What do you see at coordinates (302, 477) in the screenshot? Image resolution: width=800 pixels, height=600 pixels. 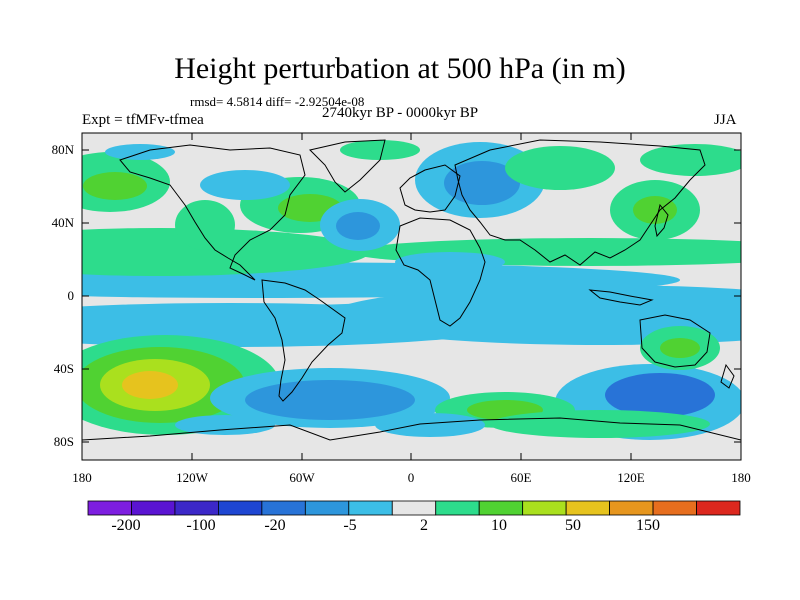 I see `lon-tick-60w: 60W` at bounding box center [302, 477].